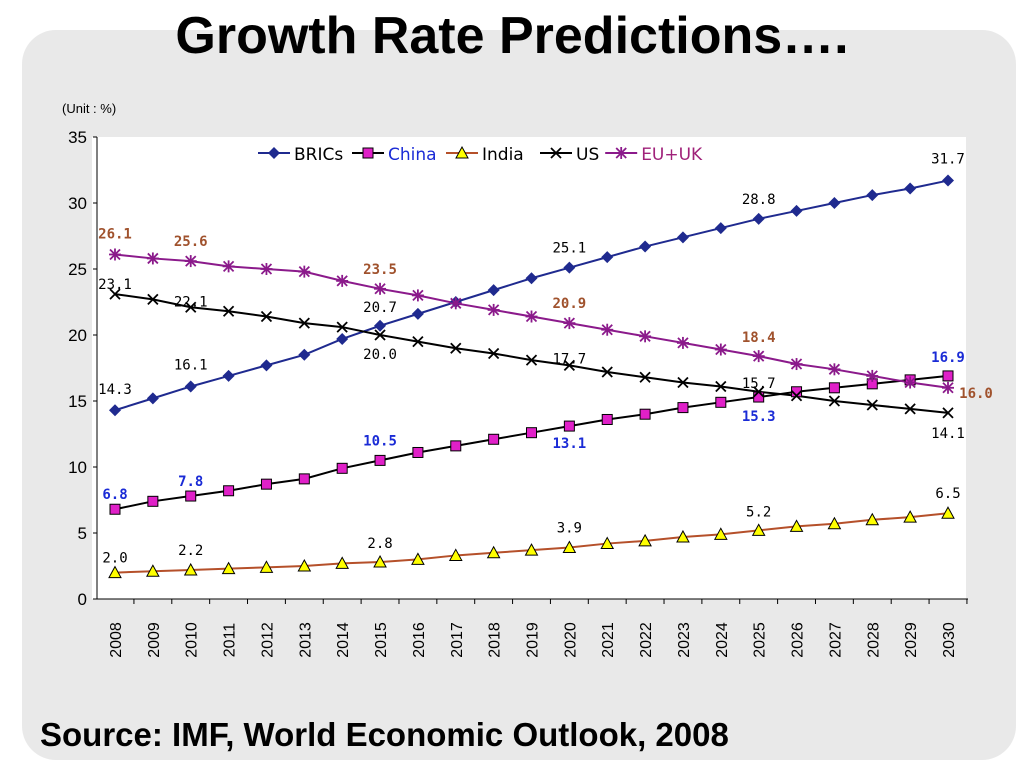 This screenshot has width=1024, height=768. What do you see at coordinates (948, 434) in the screenshot?
I see `data-label: 14.1` at bounding box center [948, 434].